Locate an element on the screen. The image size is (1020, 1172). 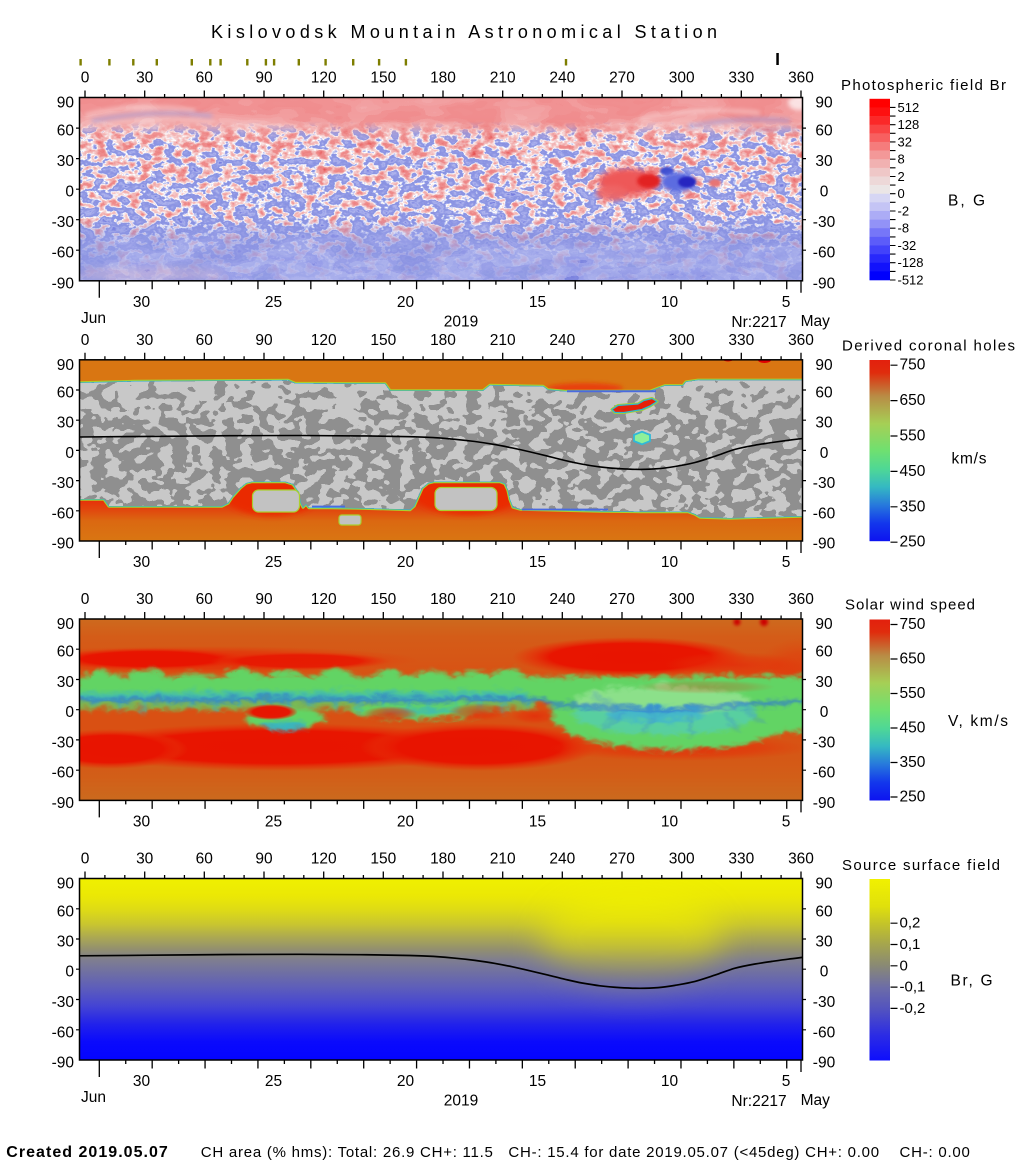
svg-text: 8 is located at coordinates (901, 159).